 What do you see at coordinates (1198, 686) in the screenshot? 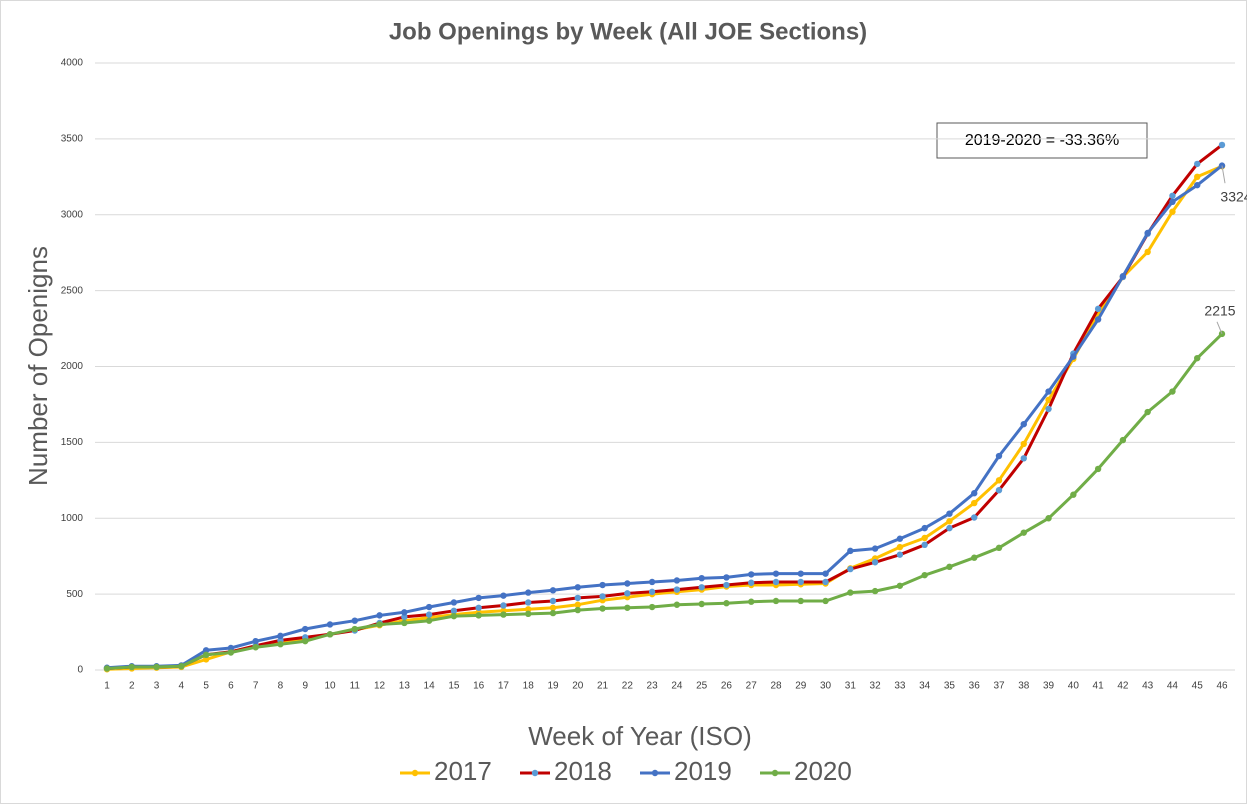
I see `x-tick-label: 45` at bounding box center [1198, 686].